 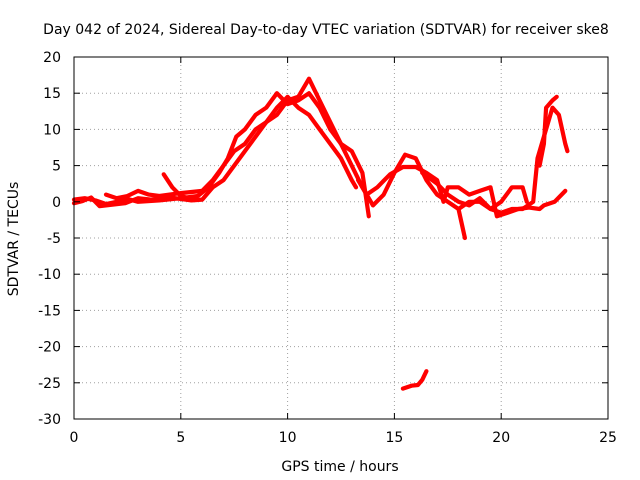 What do you see at coordinates (56, 203) in the screenshot?
I see `y-tick-label: 0` at bounding box center [56, 203].